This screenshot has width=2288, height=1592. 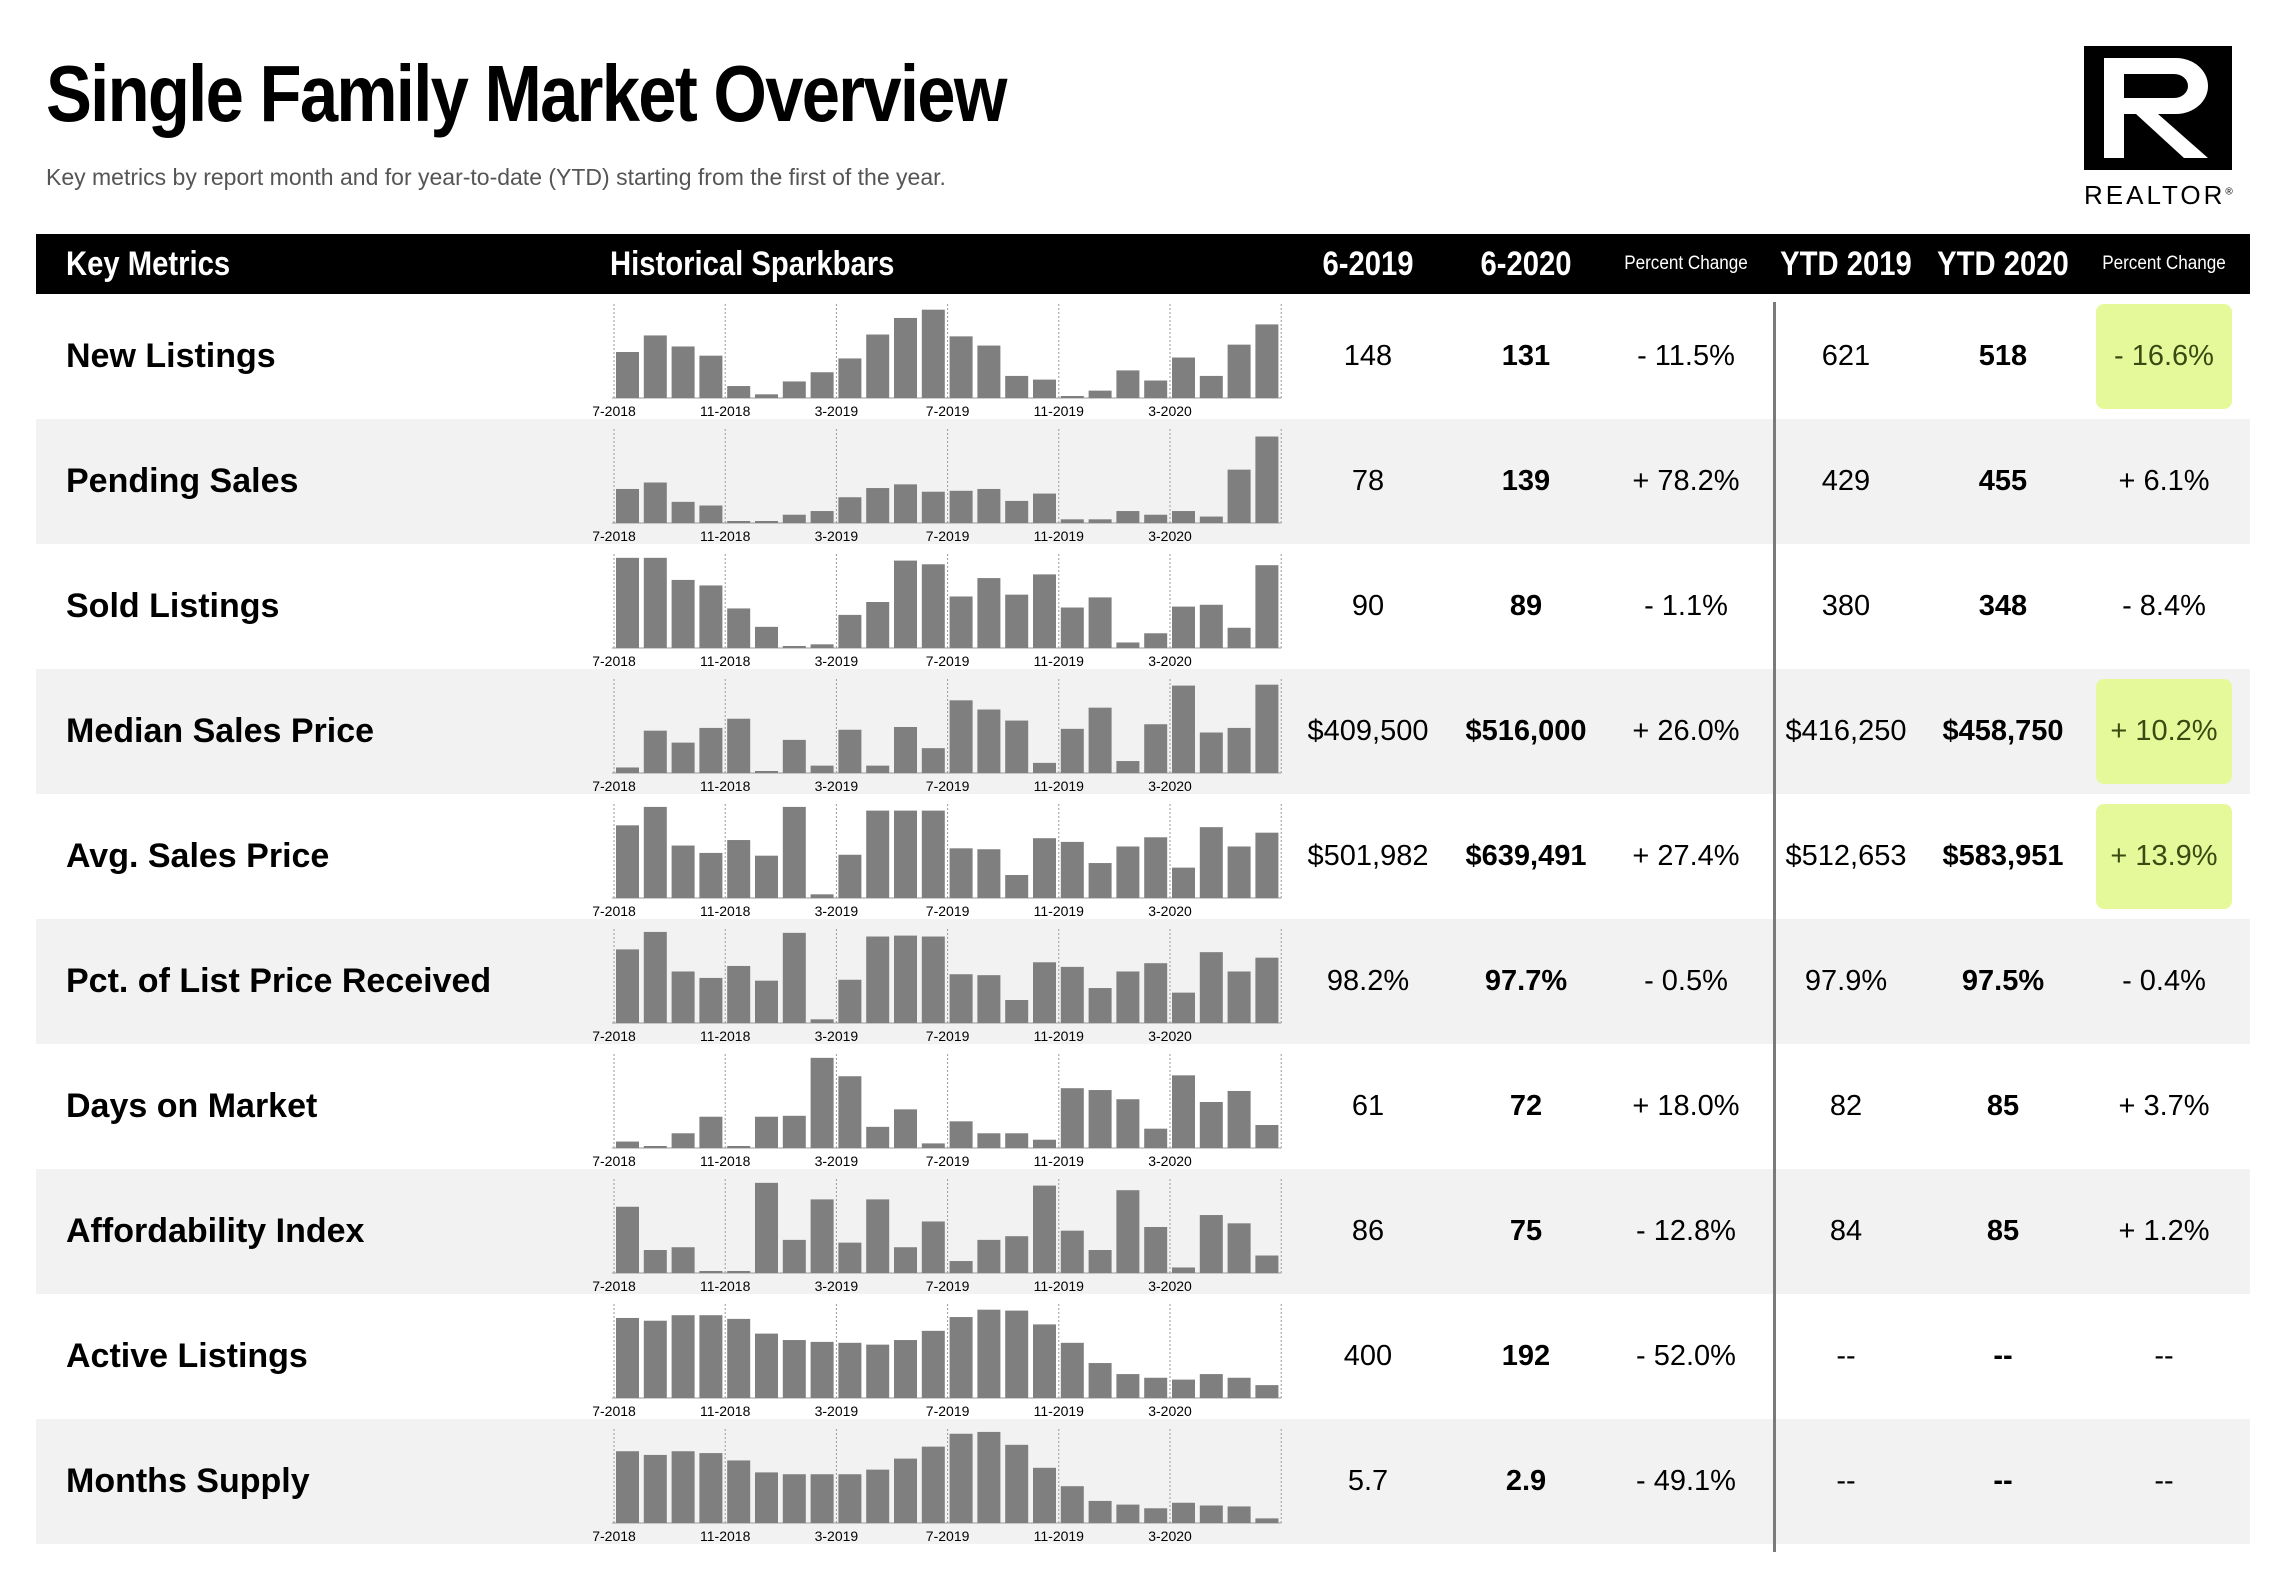 What do you see at coordinates (198, 856) in the screenshot?
I see `metric-label: Avg. Sales Price` at bounding box center [198, 856].